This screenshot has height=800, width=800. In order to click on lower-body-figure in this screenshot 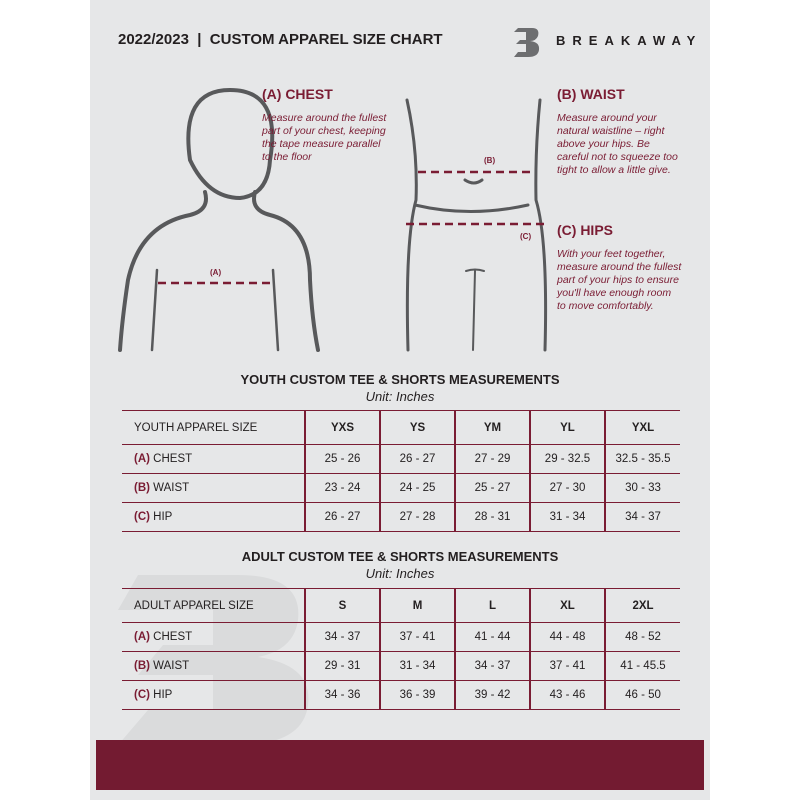, I will do `click(476, 225)`.